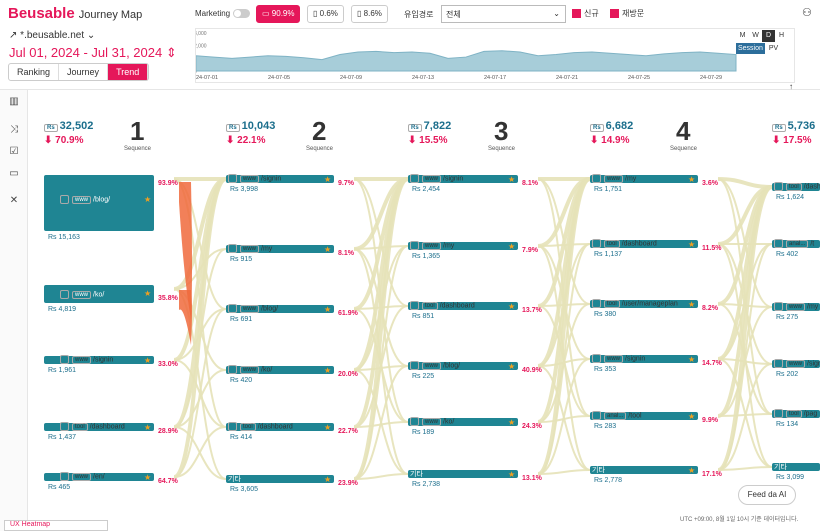 The image size is (820, 531). I want to click on tab-trend: Trend, so click(128, 72).